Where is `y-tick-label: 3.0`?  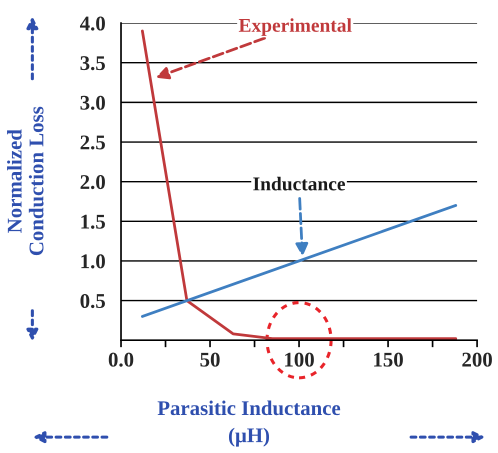
y-tick-label: 3.0 is located at coordinates (92, 103).